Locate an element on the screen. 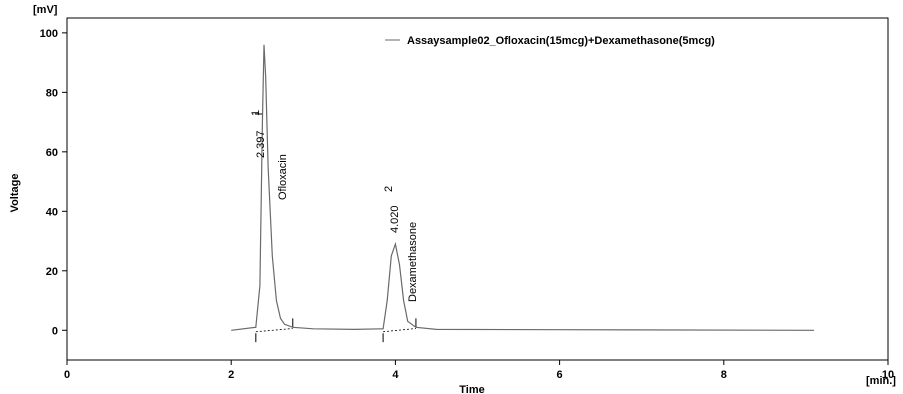  x-tick-label: 8 is located at coordinates (724, 375).